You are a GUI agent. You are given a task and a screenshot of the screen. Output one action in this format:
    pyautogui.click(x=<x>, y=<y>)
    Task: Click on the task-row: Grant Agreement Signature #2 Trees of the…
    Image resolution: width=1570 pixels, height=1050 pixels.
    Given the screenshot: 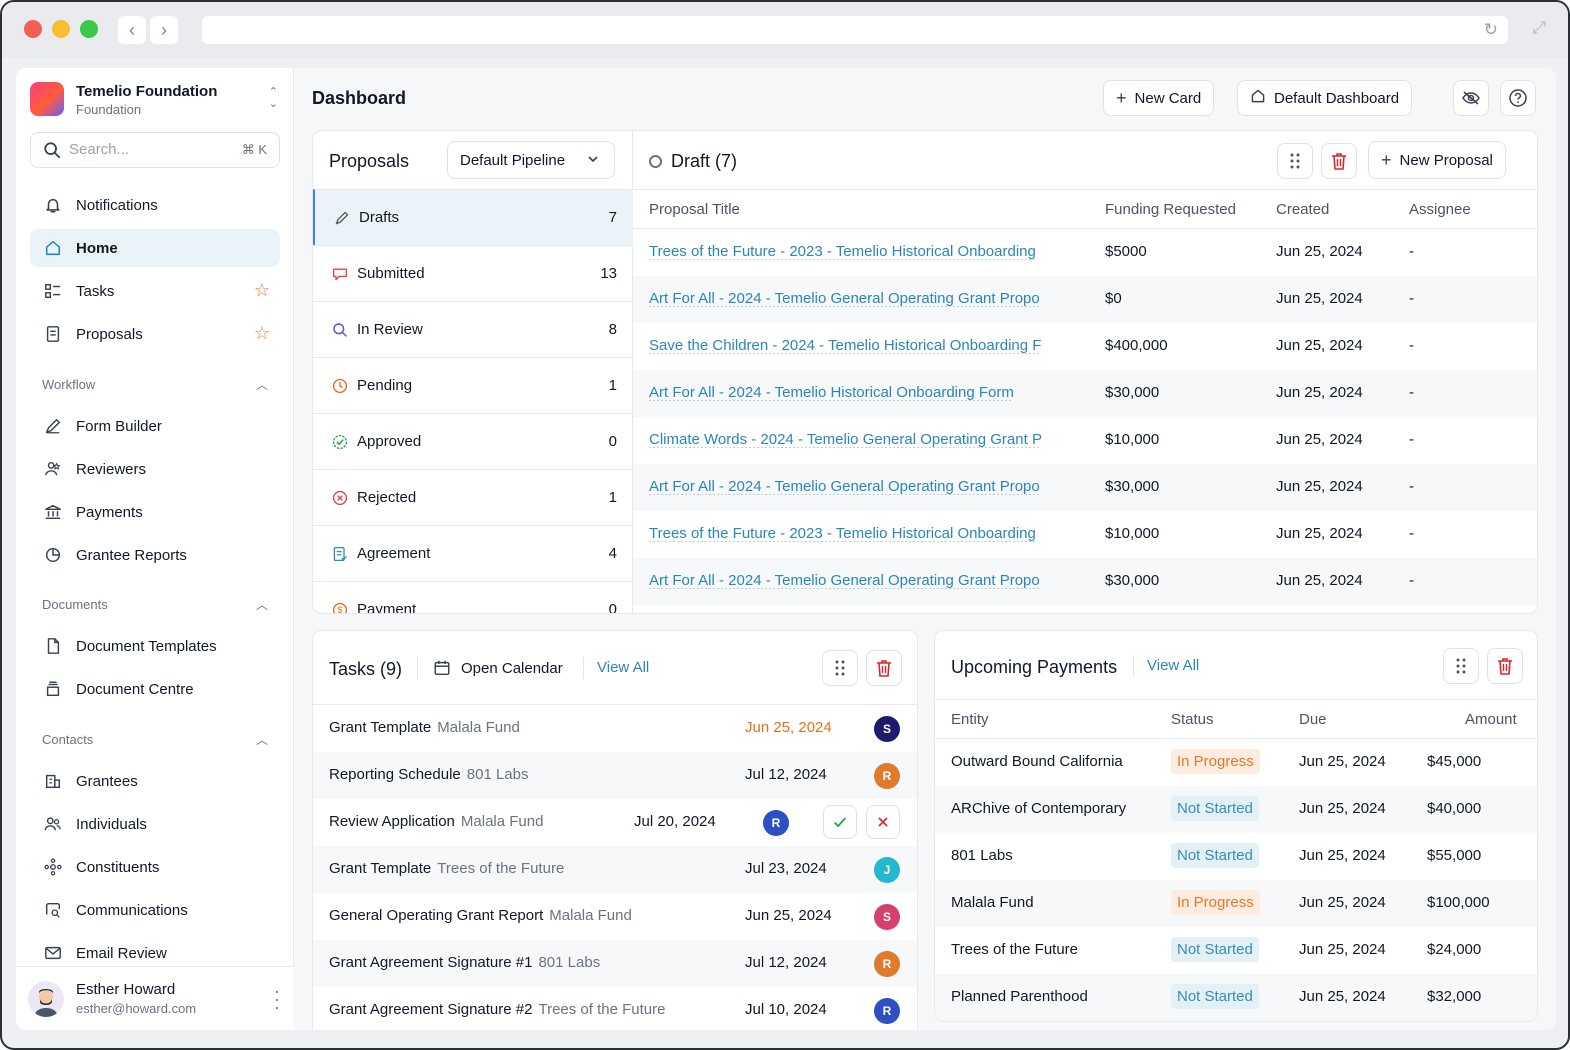 What is the action you would take?
    pyautogui.click(x=615, y=1008)
    